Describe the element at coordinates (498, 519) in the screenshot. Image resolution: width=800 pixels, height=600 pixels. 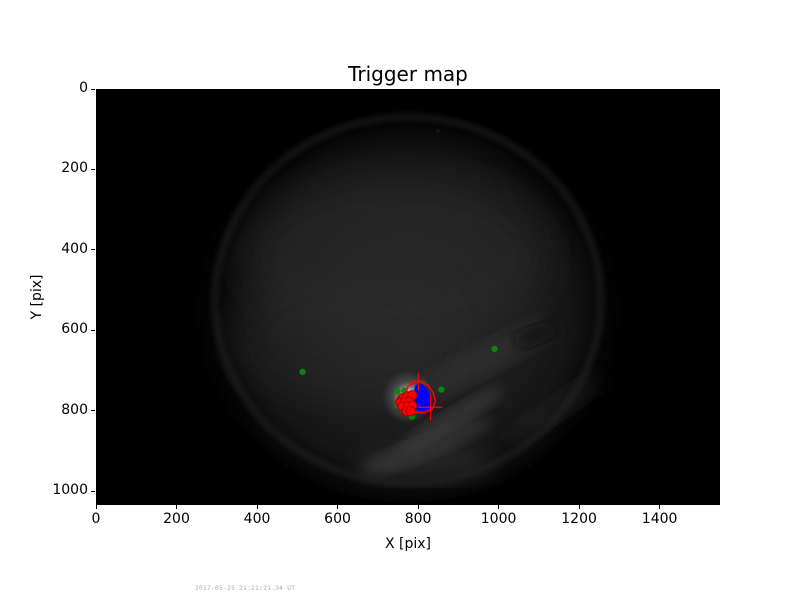
I see `x-tick-label: 1000` at that location.